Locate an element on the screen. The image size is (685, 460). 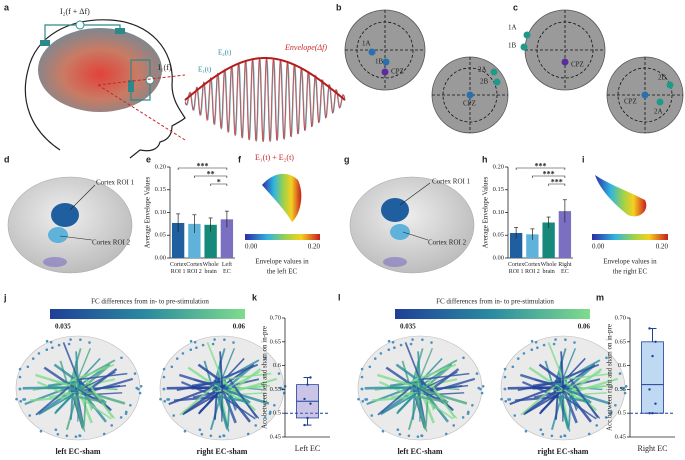
y-axis-label: Average Envelope Values is located at coordinates (148, 212).